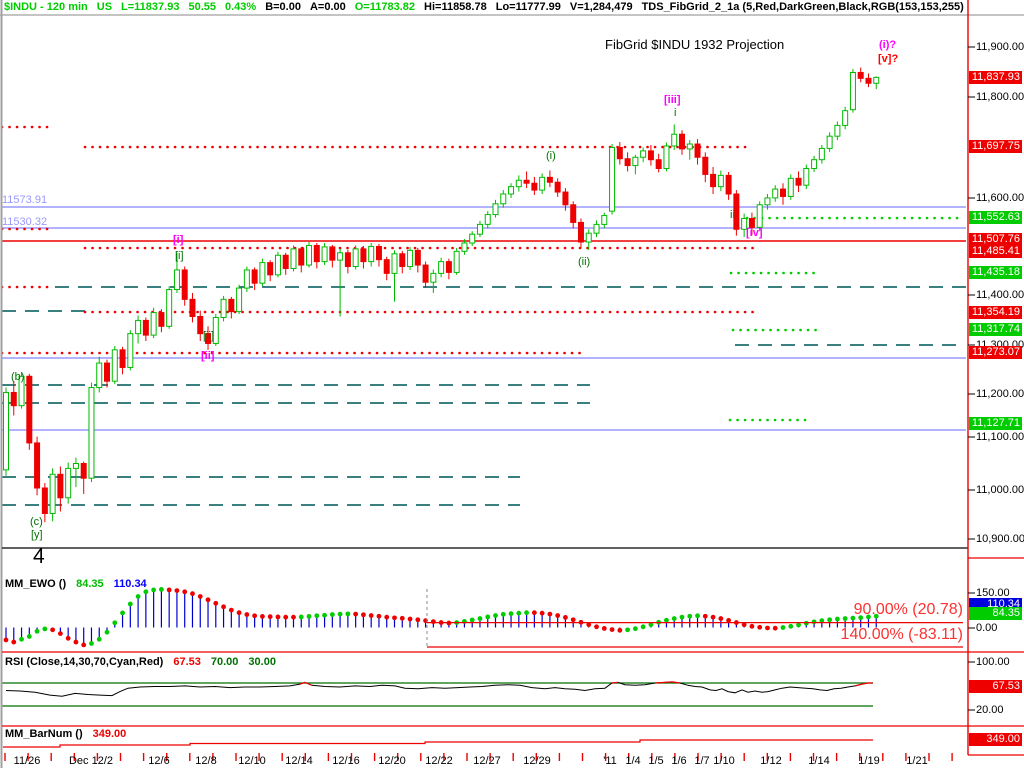 This screenshot has width=1024, height=768. Describe the element at coordinates (27, 761) in the screenshot. I see `date-label: 11/26` at that location.